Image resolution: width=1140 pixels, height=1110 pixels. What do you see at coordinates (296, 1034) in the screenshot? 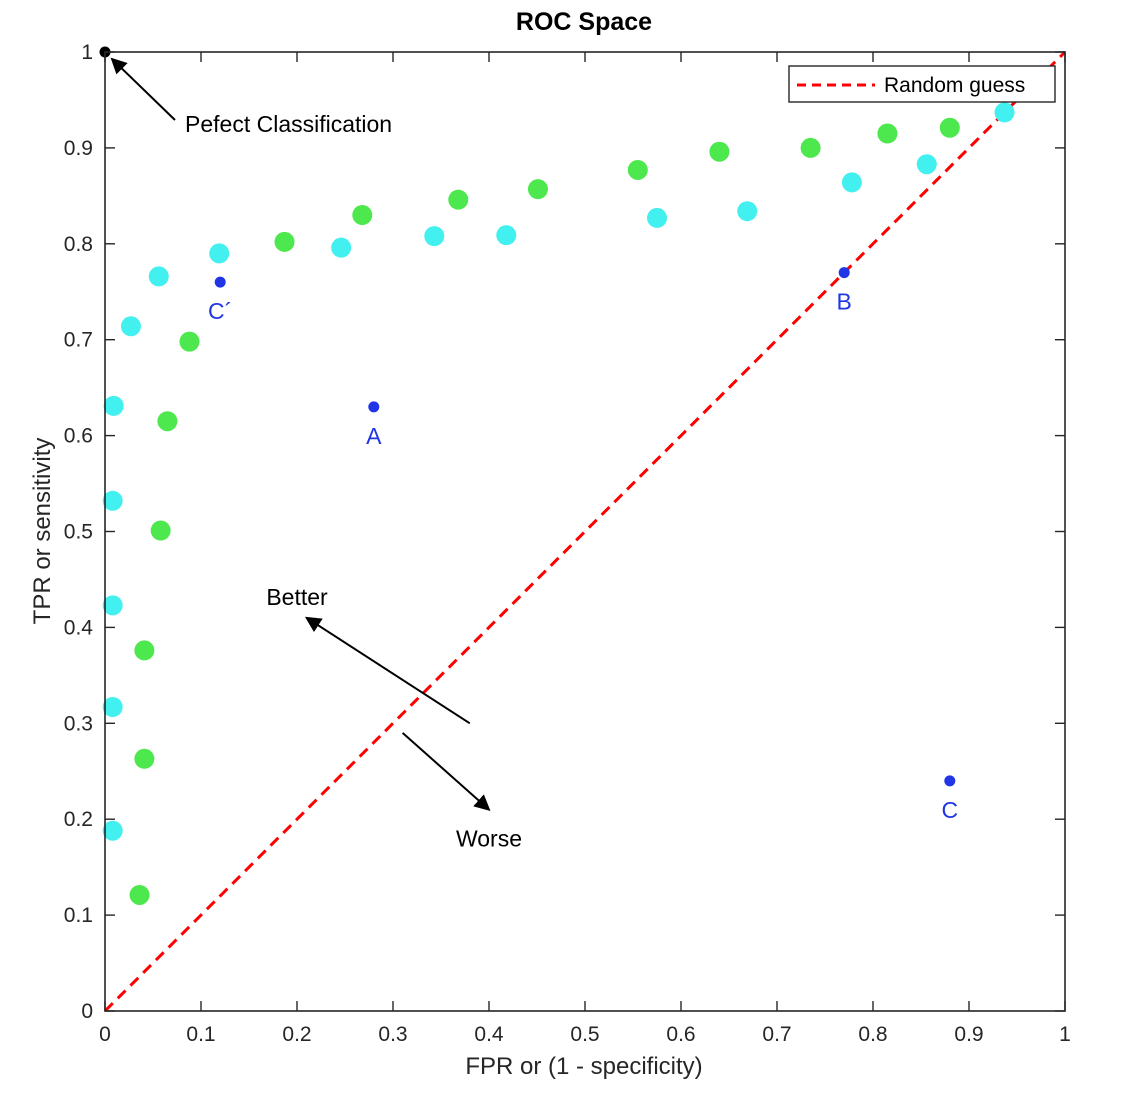
I see `x-tick-label: 0.2` at bounding box center [296, 1034].